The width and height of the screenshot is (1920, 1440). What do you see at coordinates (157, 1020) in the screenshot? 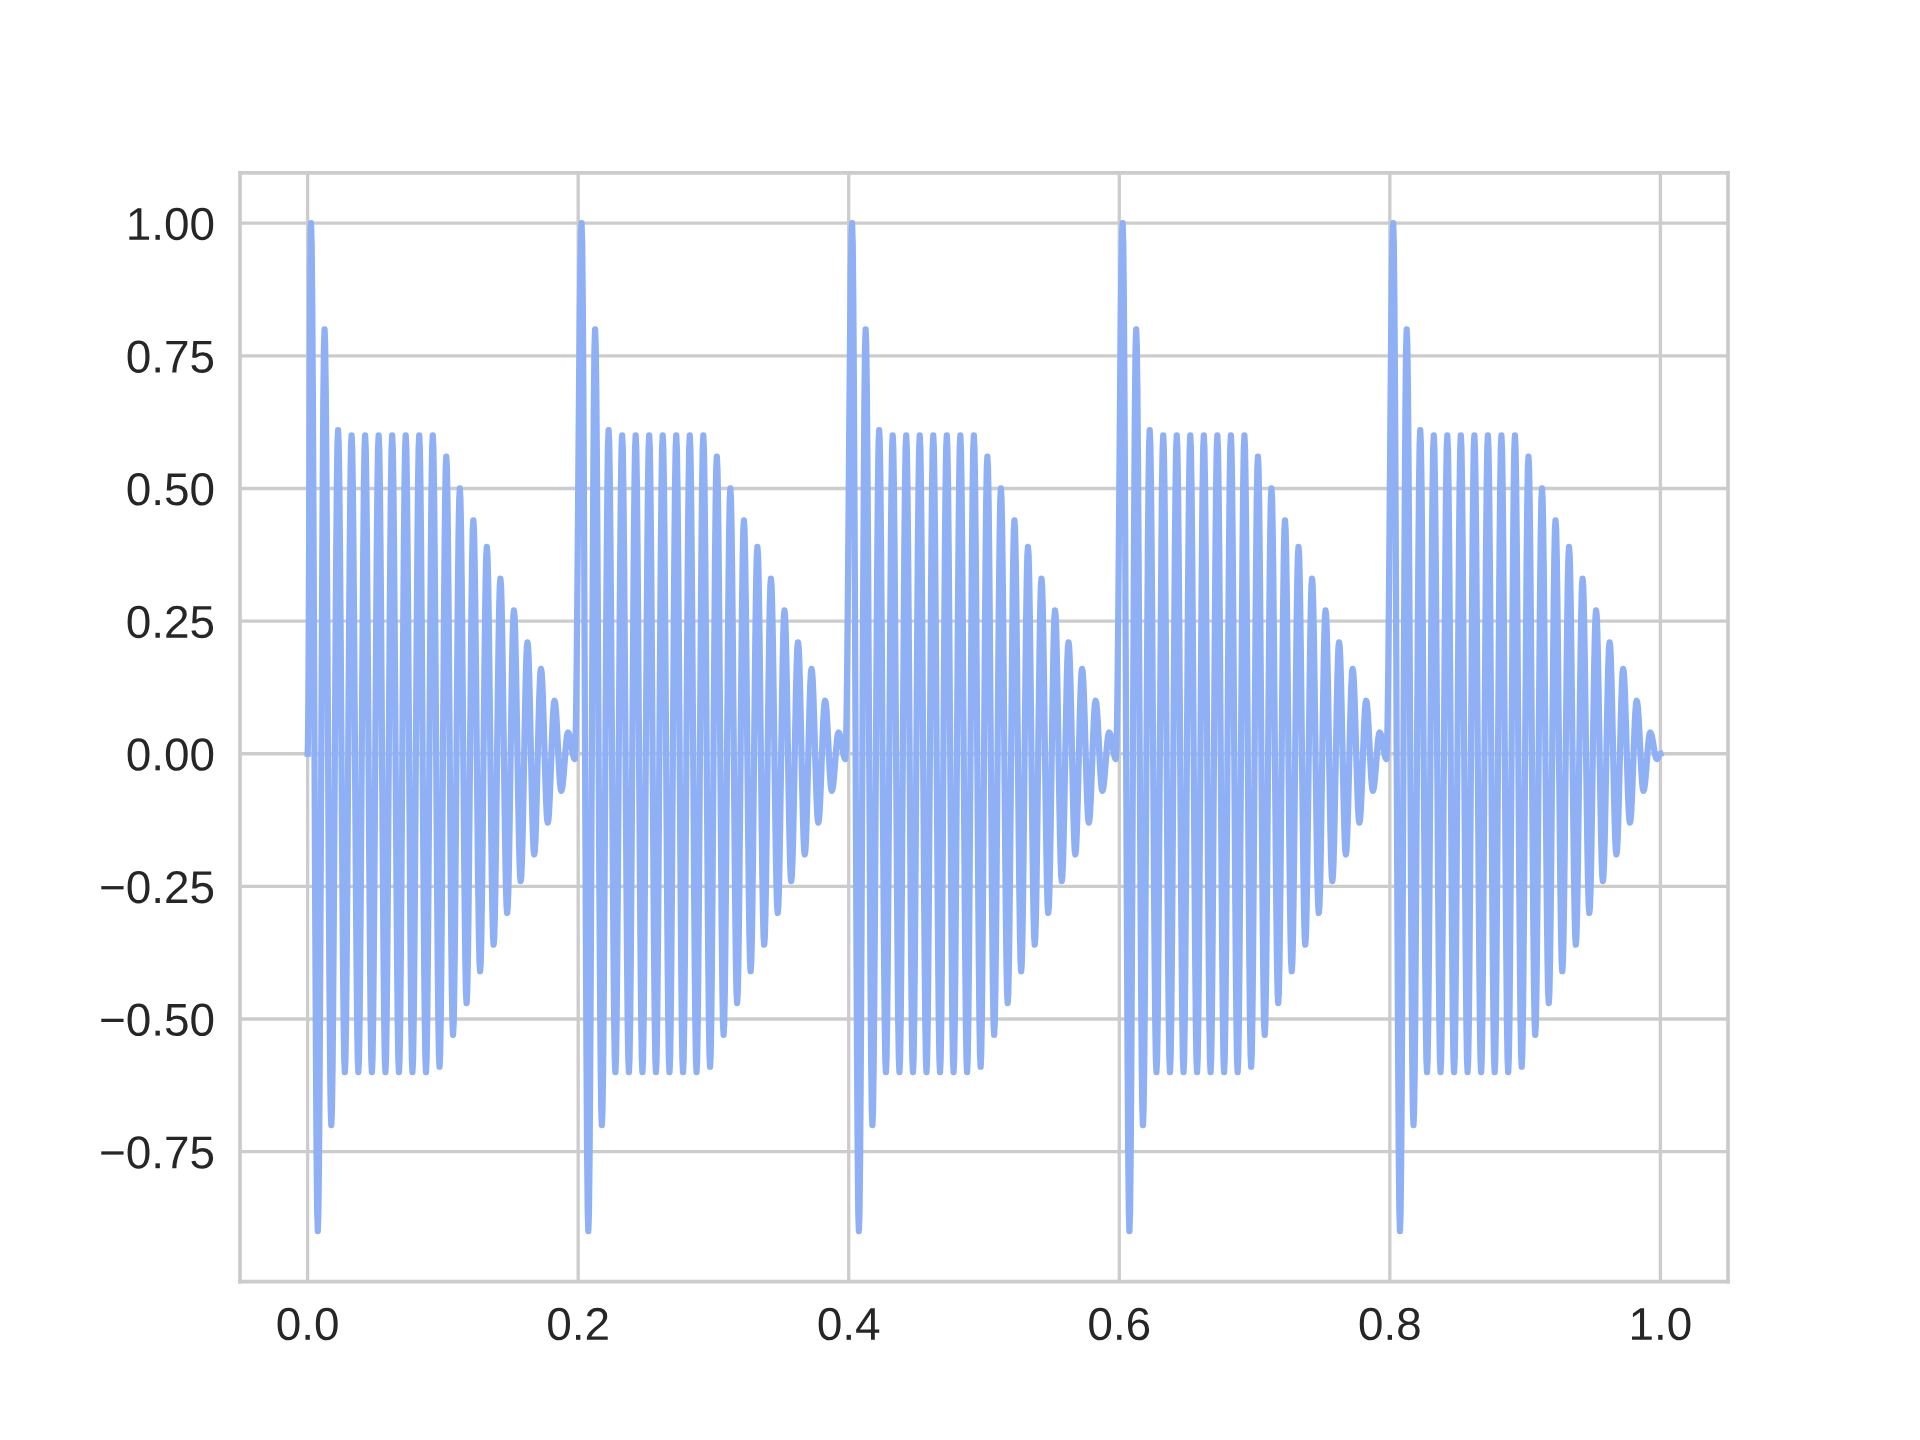
I see `y-tick-label: −0.50` at bounding box center [157, 1020].